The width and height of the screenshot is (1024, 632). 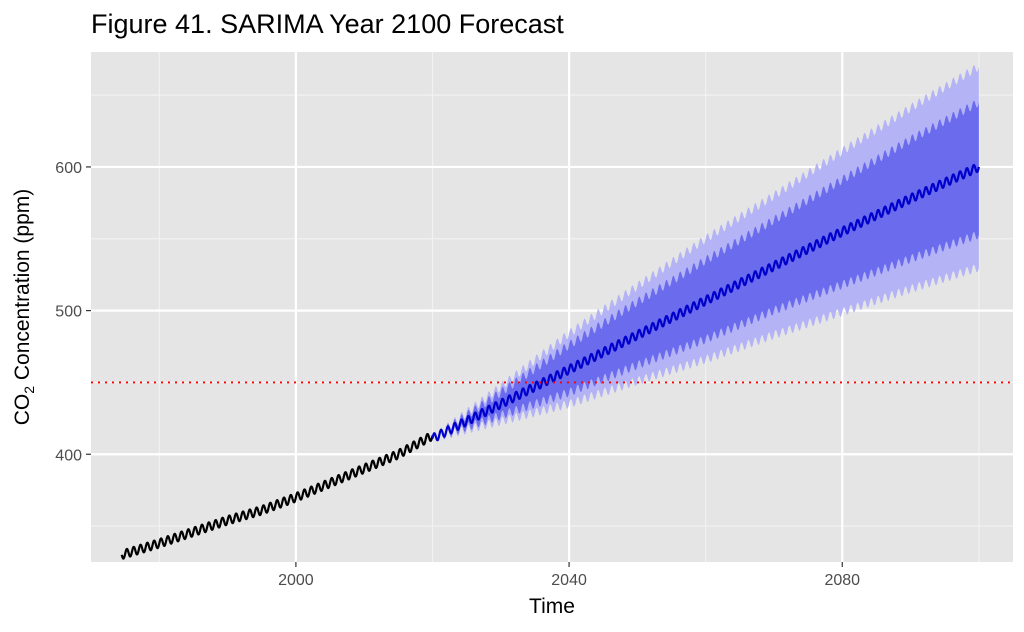 I want to click on observed-series-line, so click(x=277, y=496).